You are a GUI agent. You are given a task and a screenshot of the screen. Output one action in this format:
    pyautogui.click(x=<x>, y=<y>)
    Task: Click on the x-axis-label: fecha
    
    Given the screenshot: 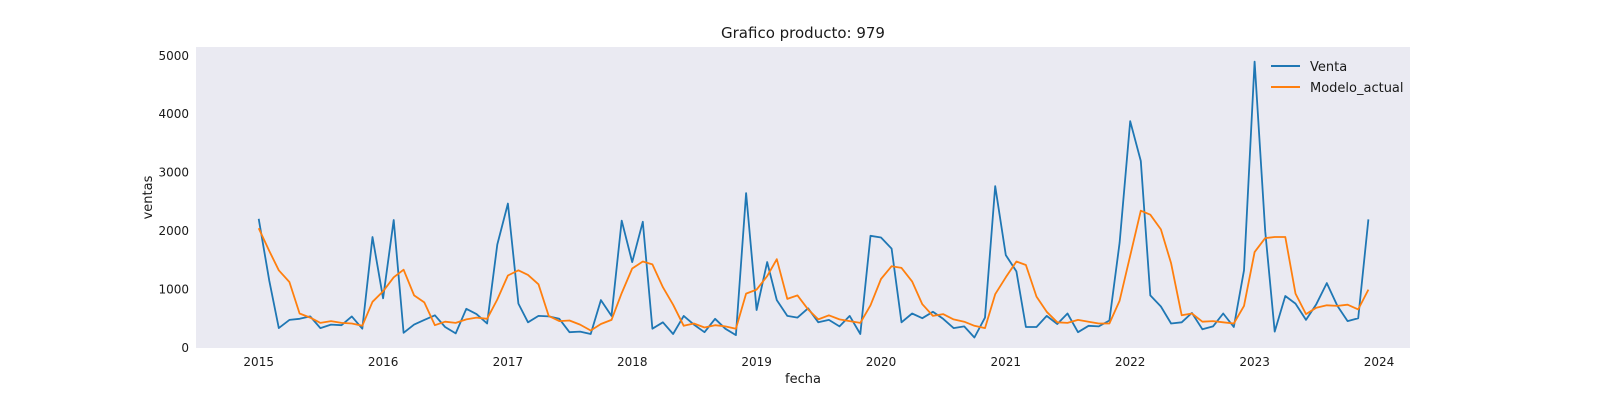 What is the action you would take?
    pyautogui.click(x=803, y=379)
    